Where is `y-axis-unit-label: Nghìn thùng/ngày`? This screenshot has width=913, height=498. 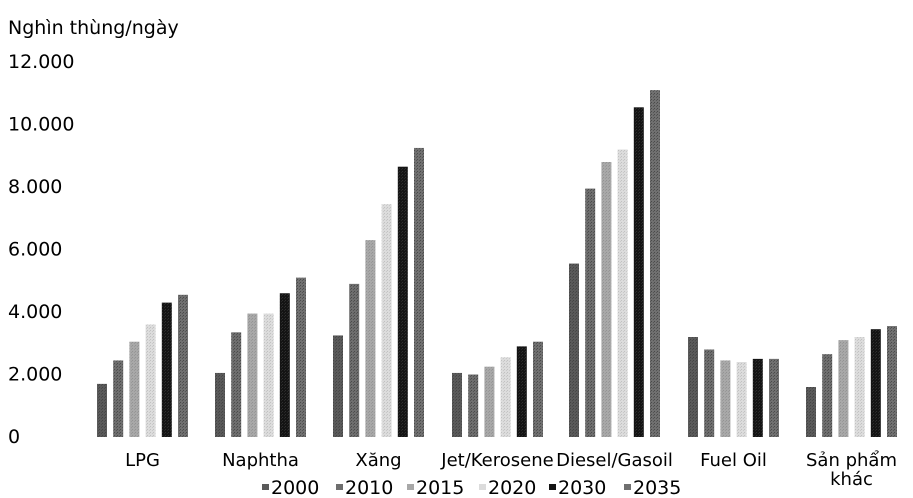 y-axis-unit-label: Nghìn thùng/ngày is located at coordinates (93, 28).